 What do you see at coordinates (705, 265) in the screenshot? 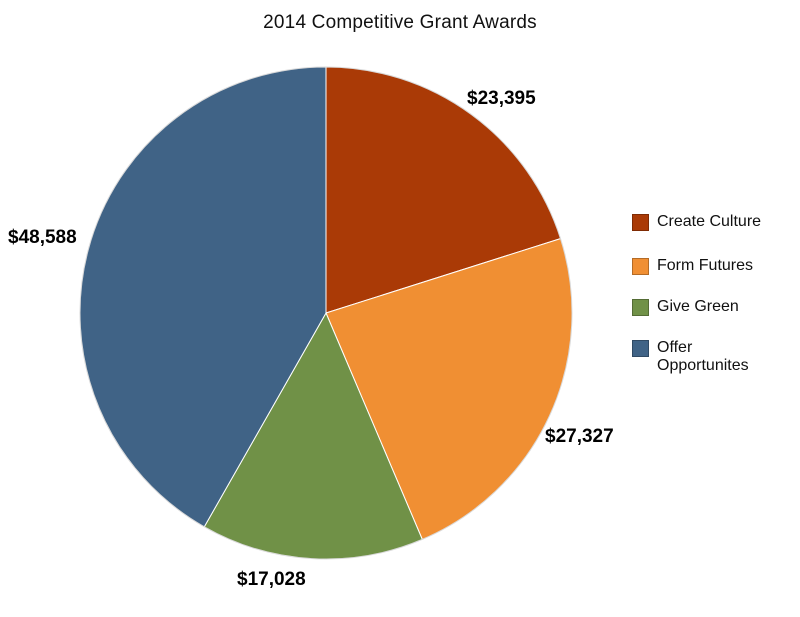
I see `legend-label-form-futures: Form Futures` at bounding box center [705, 265].